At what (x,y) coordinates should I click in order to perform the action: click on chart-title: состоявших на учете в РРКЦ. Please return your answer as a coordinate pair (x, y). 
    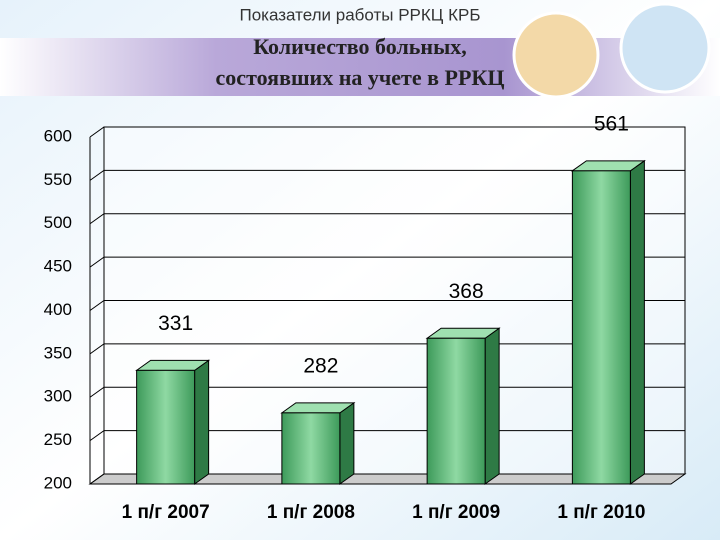
    Looking at the image, I should click on (360, 77).